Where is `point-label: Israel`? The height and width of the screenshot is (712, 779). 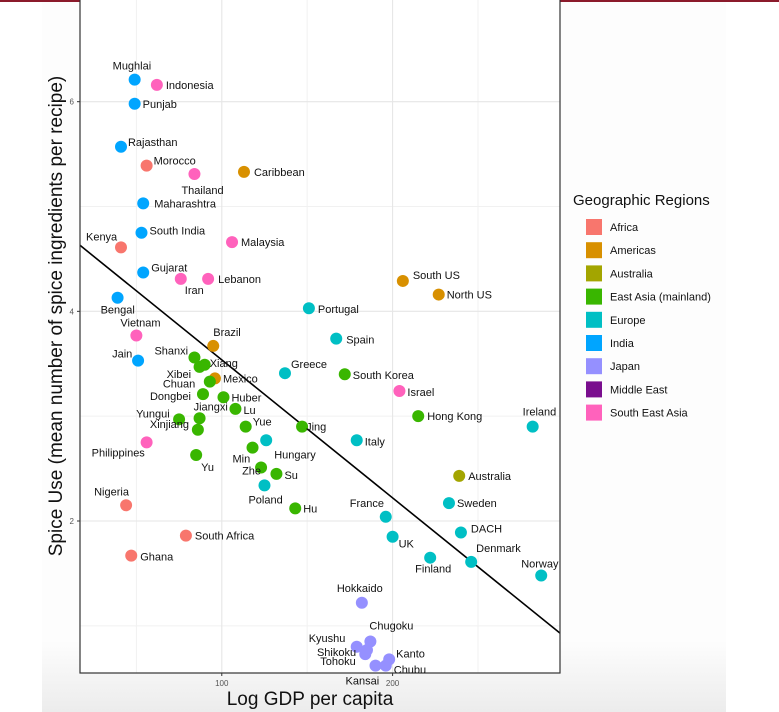
point-label: Israel is located at coordinates (420, 393).